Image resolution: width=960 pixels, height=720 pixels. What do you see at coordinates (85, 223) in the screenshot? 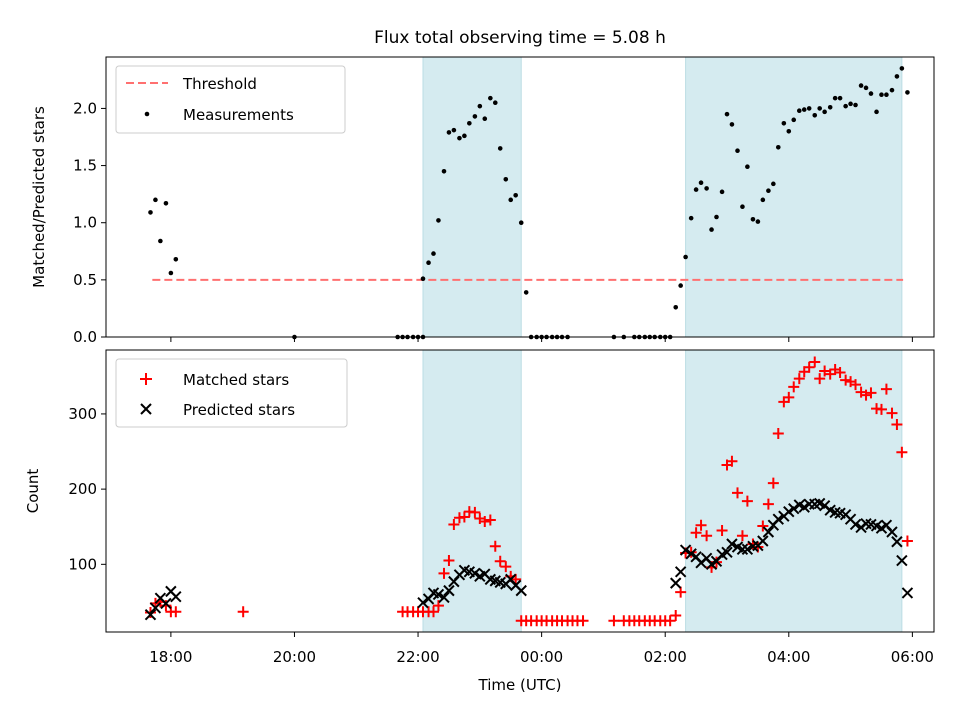
I see `top-y-tick-label: 1.0` at bounding box center [85, 223].